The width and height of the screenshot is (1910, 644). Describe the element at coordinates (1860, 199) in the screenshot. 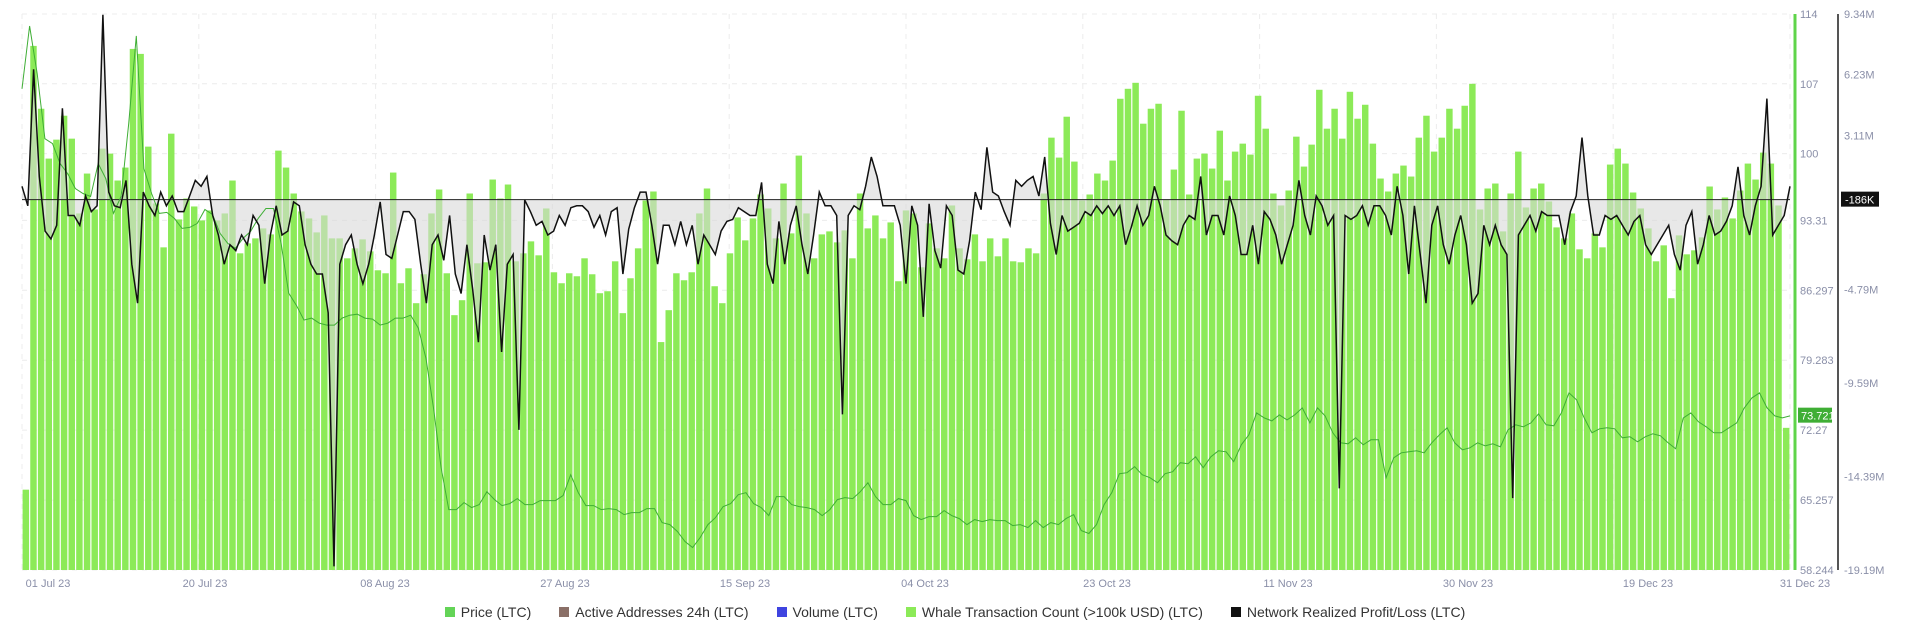

I see `current-profit-badge` at that location.